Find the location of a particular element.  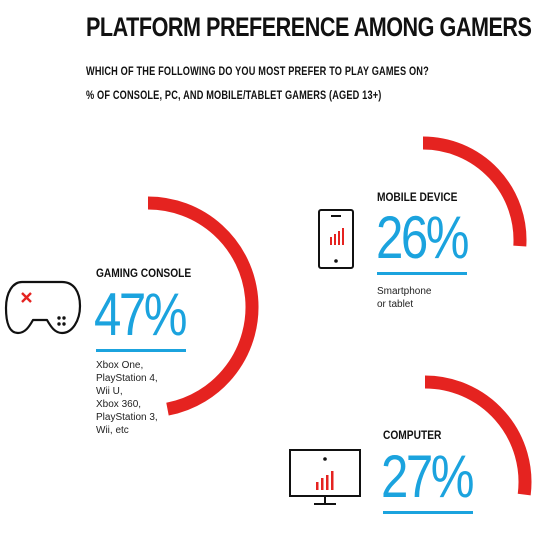

note-line: Xbox One, is located at coordinates (120, 365).